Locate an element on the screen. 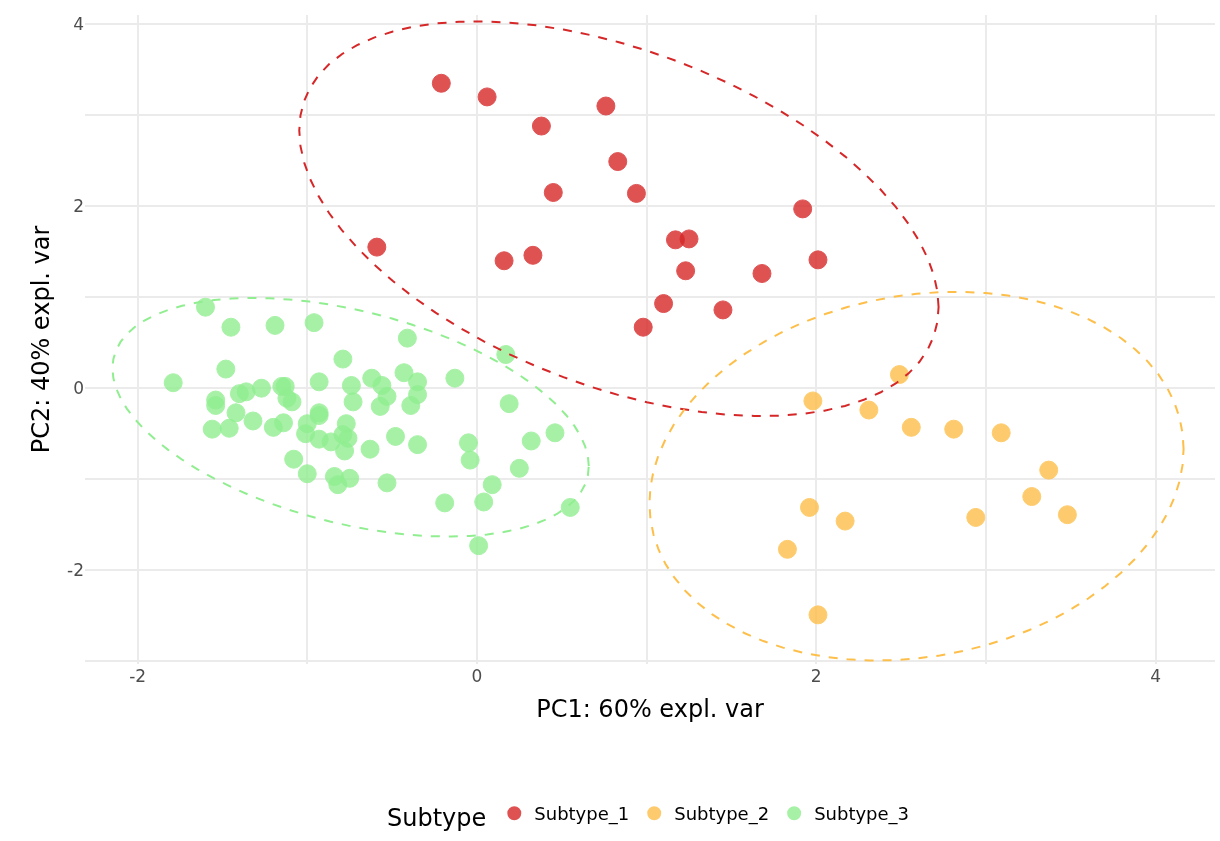 The image size is (1220, 841). x-axis-title: PC1: 60% expl. var is located at coordinates (650, 709).